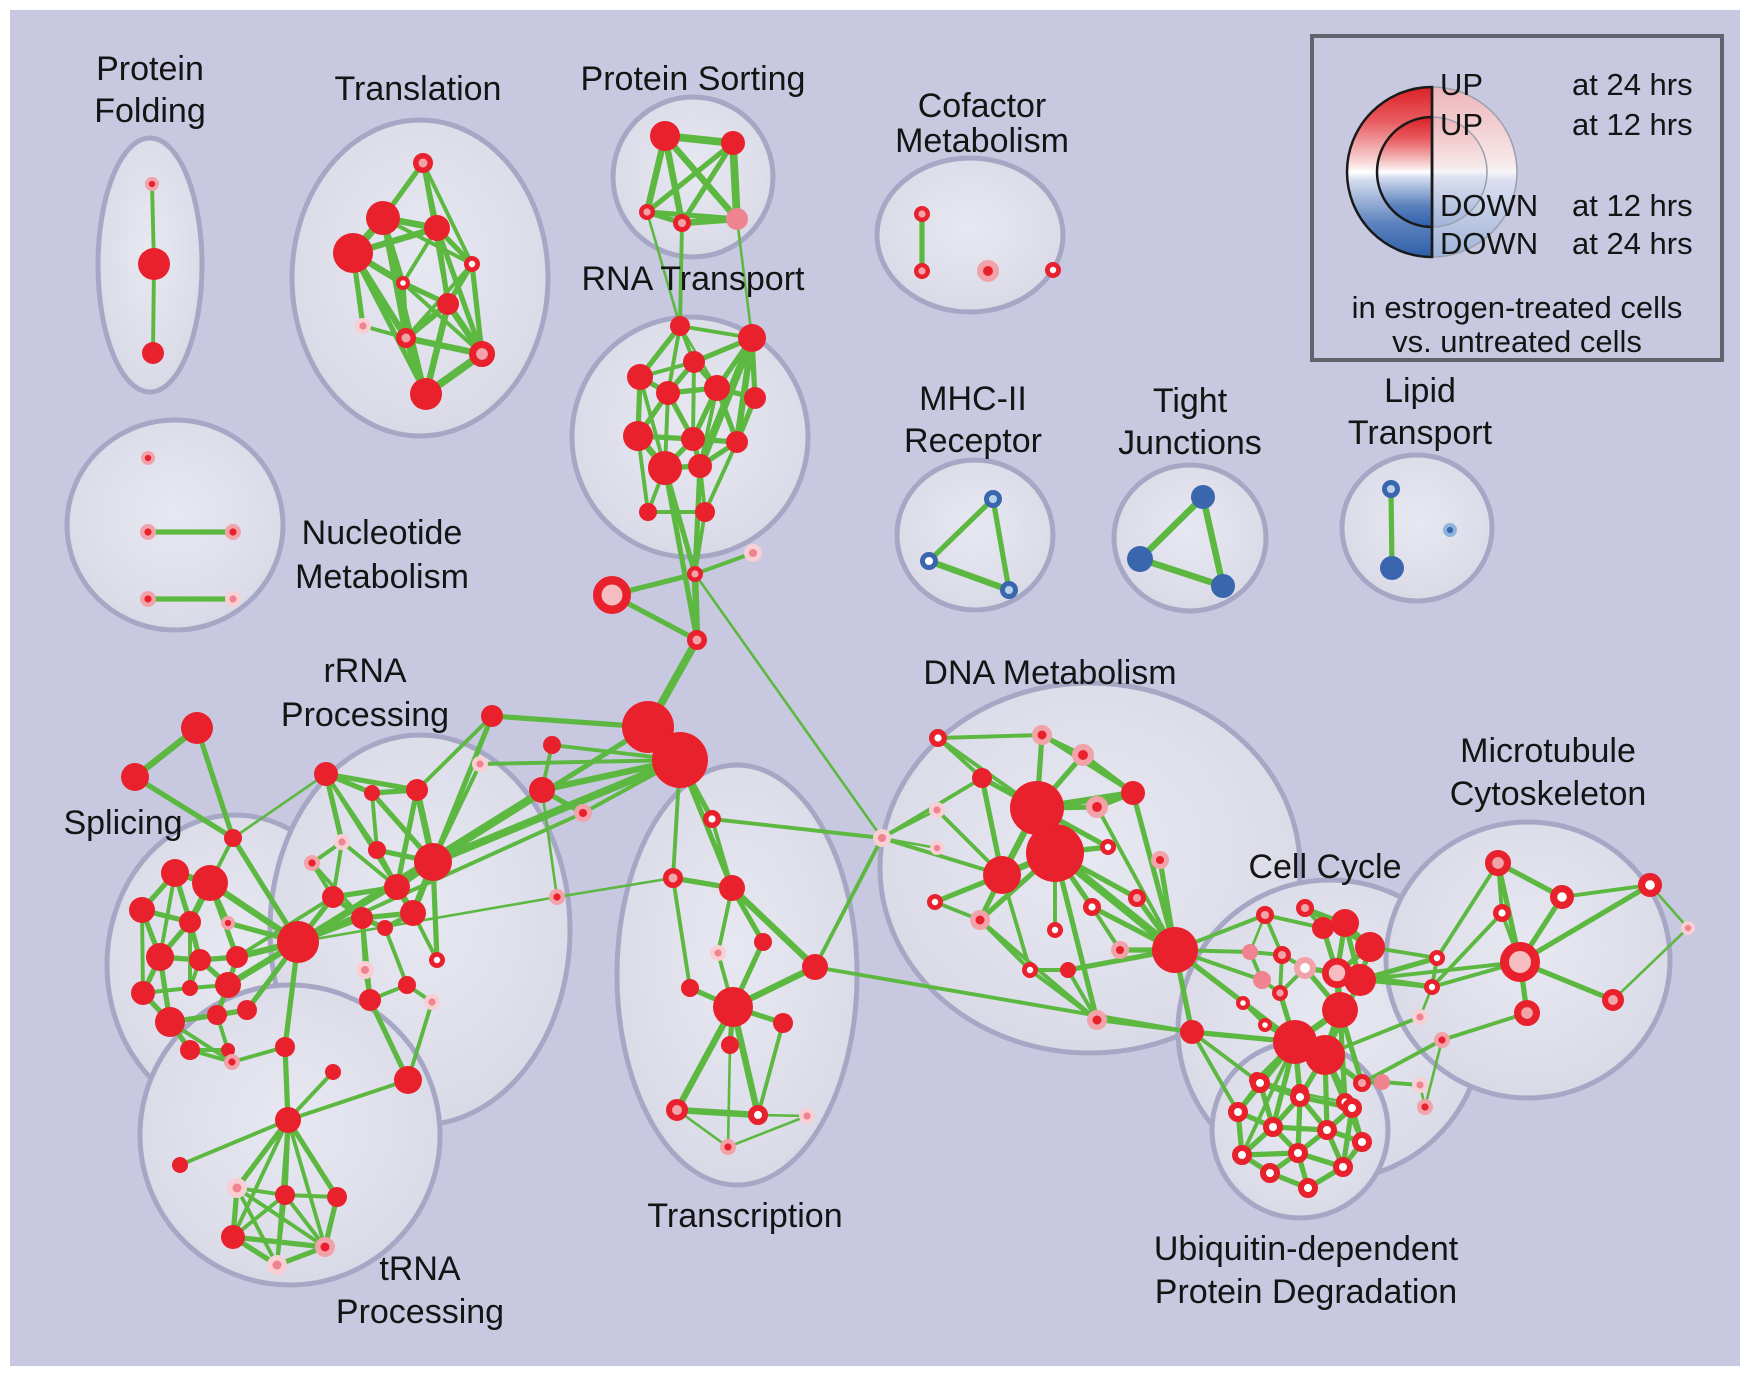  I want to click on cluster-cofactor-metabolism-ellipse, so click(970, 235).